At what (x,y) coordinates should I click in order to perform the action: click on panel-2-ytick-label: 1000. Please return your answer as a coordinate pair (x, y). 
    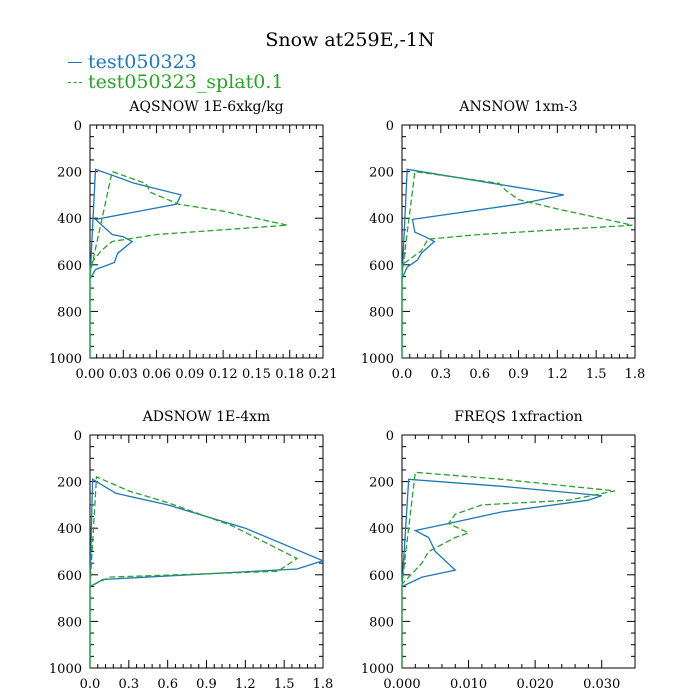
    Looking at the image, I should click on (377, 359).